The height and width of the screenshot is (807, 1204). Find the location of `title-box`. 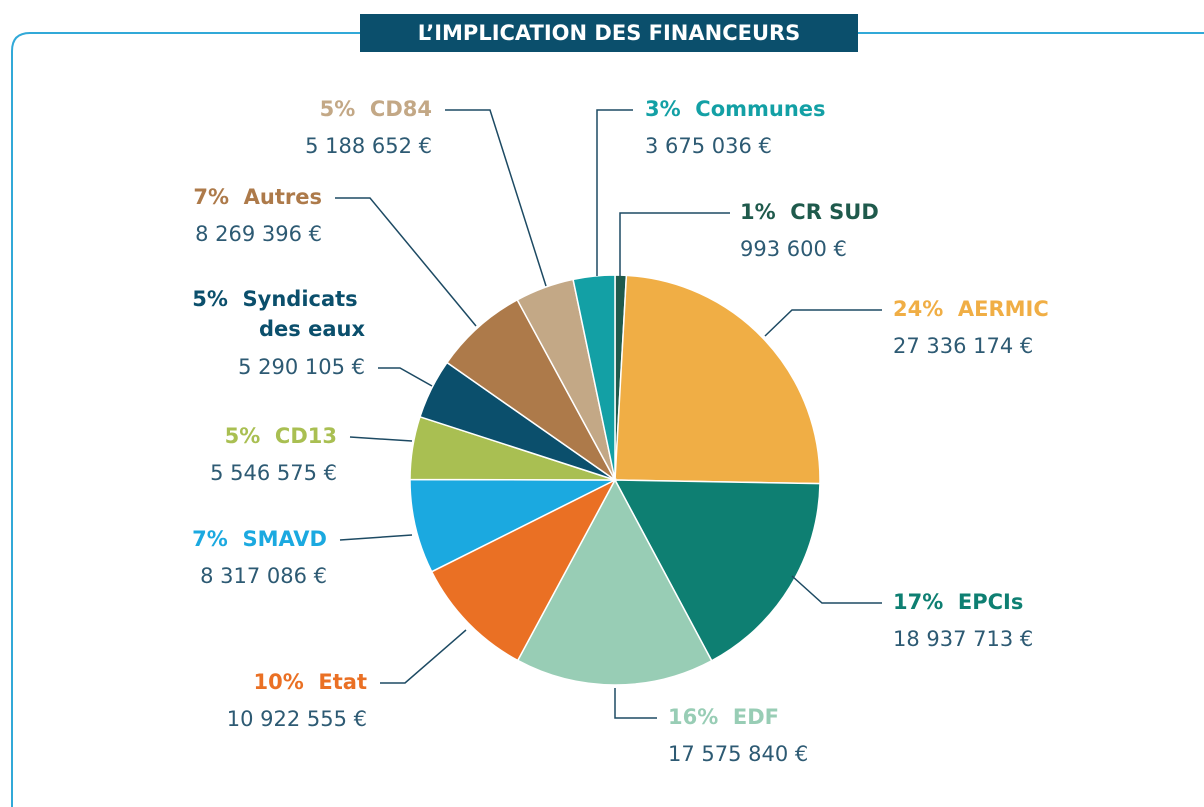

title-box is located at coordinates (609, 33).